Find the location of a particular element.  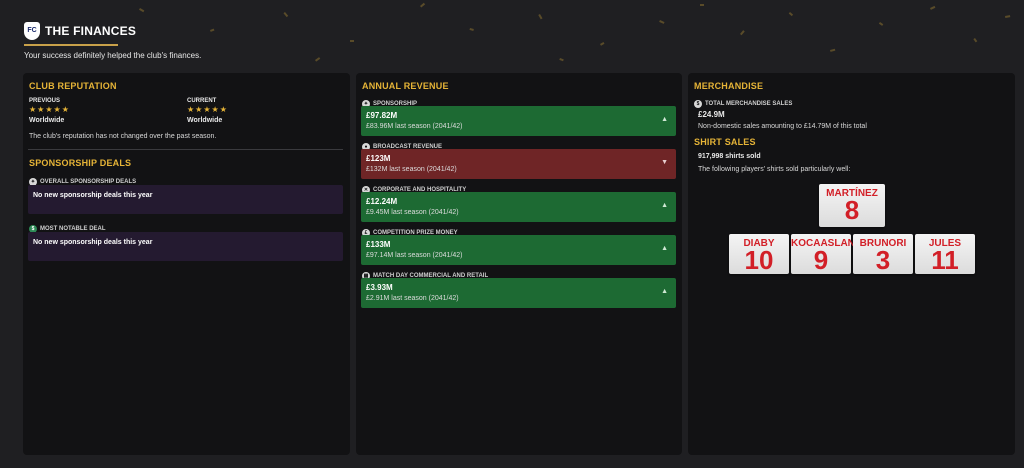

notable-deal-label-row: $ MOST NOTABLE DEAL is located at coordinates (67, 226).